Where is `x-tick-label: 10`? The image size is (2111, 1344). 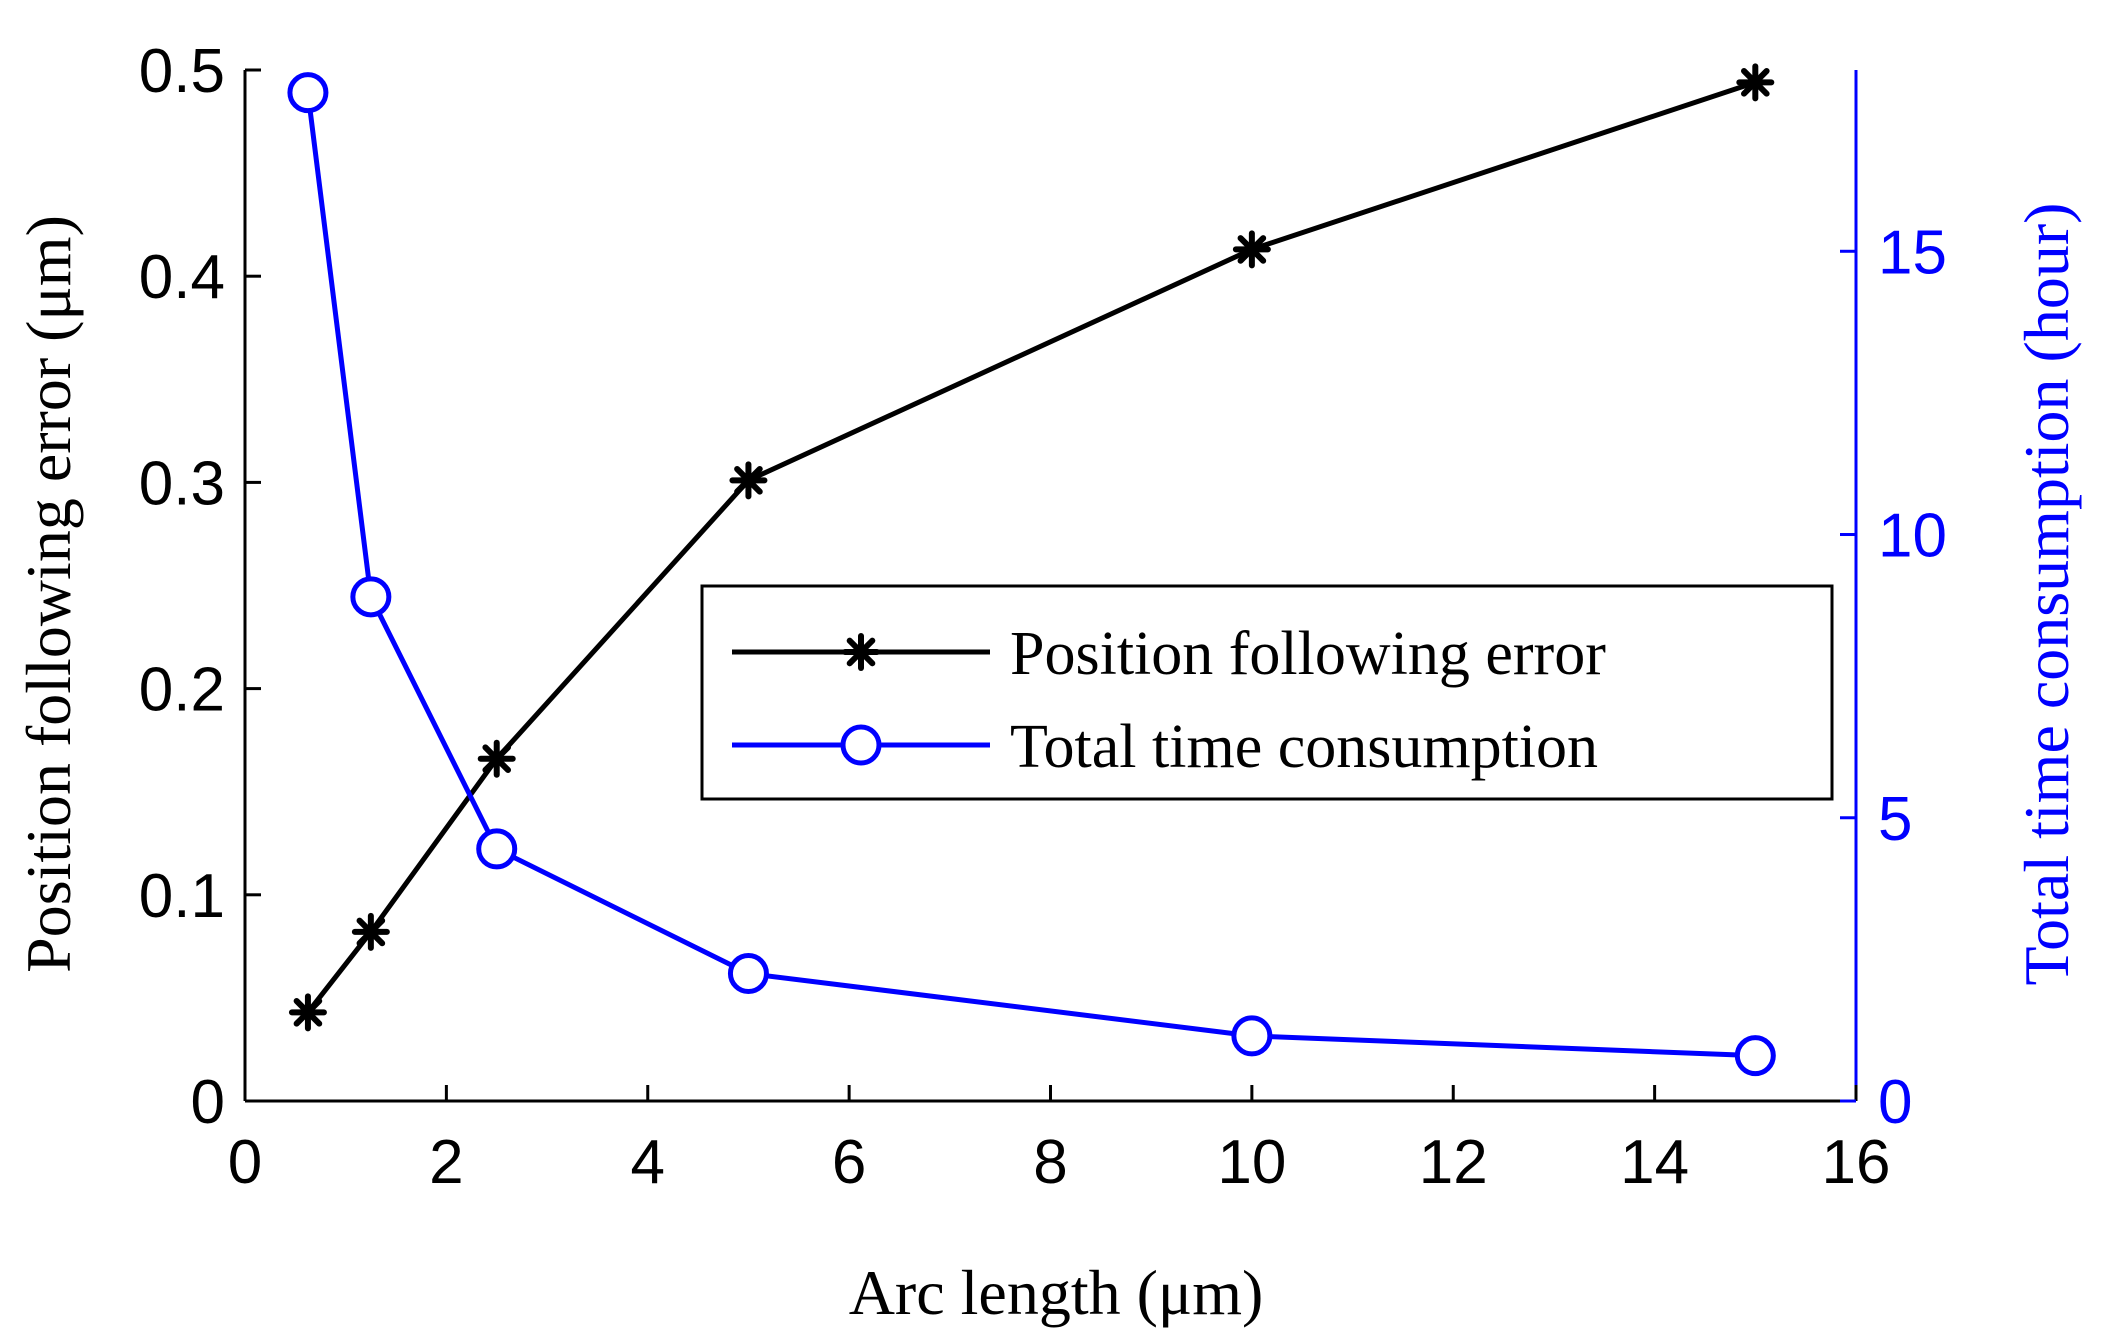
x-tick-label: 10 is located at coordinates (1251, 1162).